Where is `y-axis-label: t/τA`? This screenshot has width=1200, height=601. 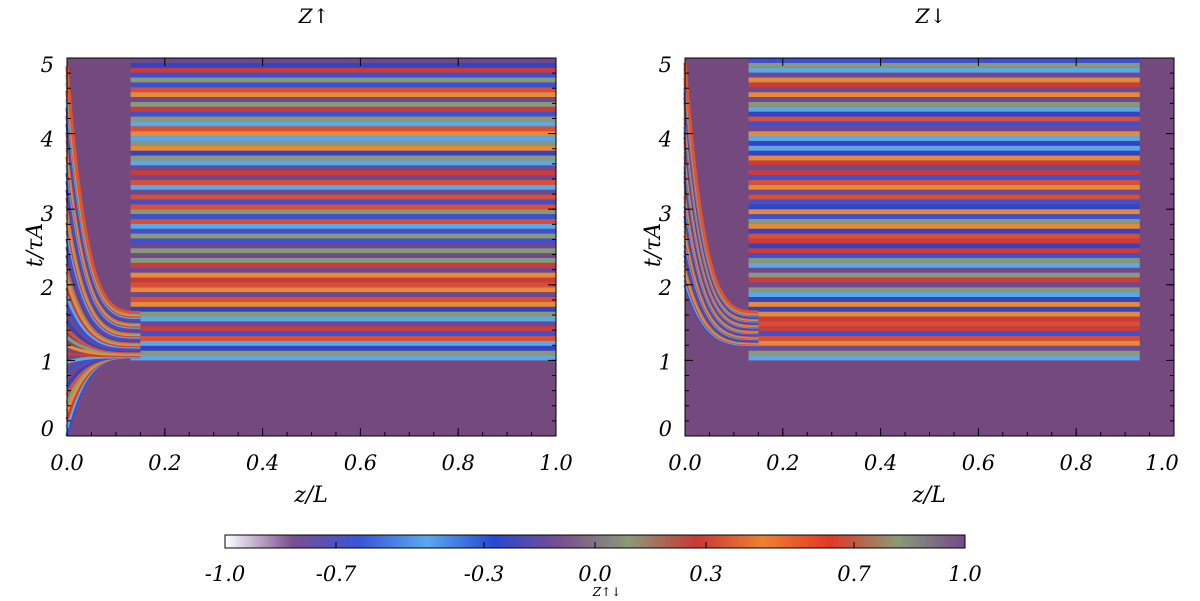 y-axis-label: t/τA is located at coordinates (35, 245).